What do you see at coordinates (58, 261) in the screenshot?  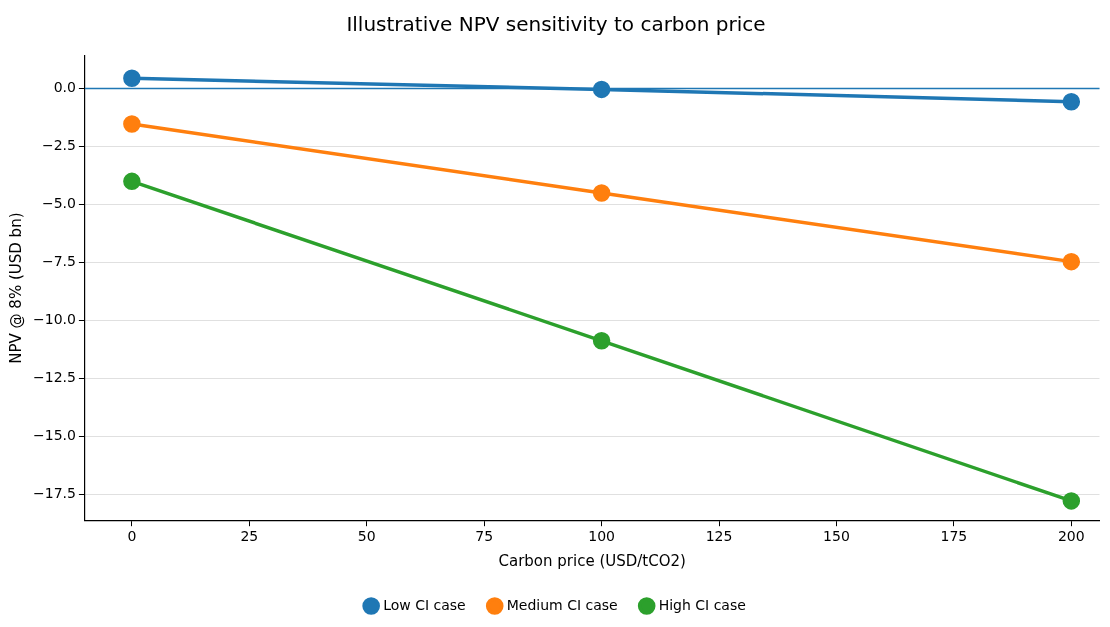 I see `y-tick-label: −7.5` at bounding box center [58, 261].